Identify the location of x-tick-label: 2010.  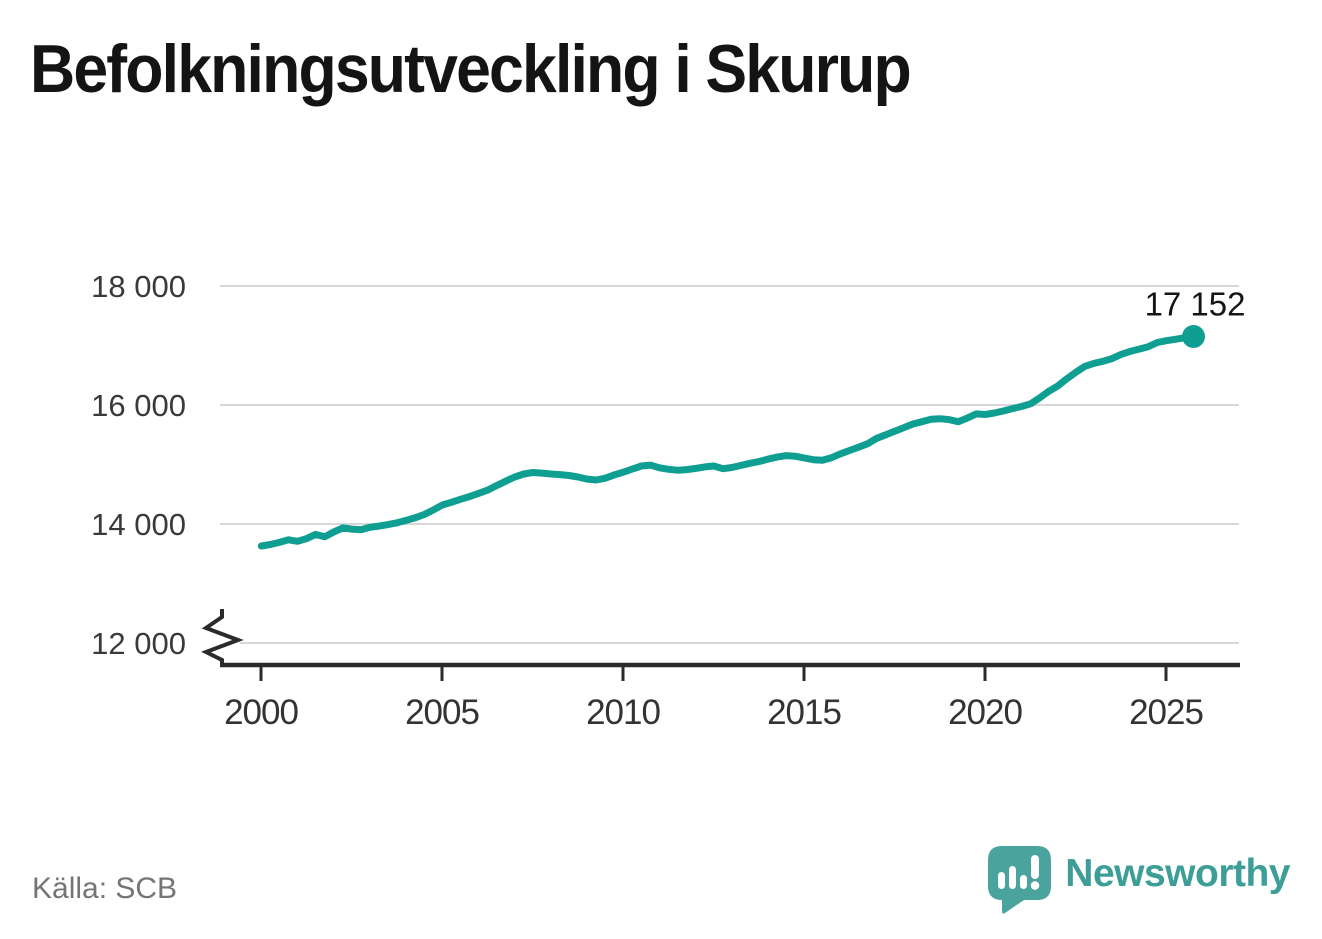
(623, 712).